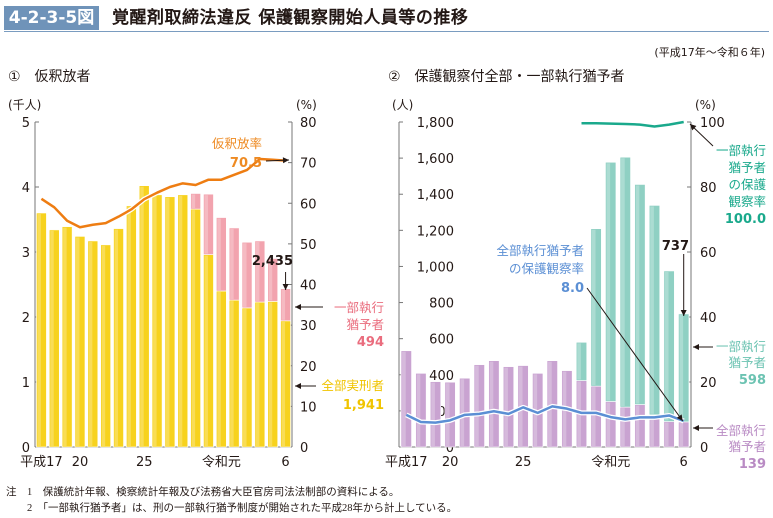 Image resolution: width=773 pixels, height=518 pixels. What do you see at coordinates (203, 492) in the screenshot?
I see `note-1: 注 1 保護統計年報、検察統計年報及び法務省大臣官房司法法制部の資料による。` at bounding box center [203, 492].